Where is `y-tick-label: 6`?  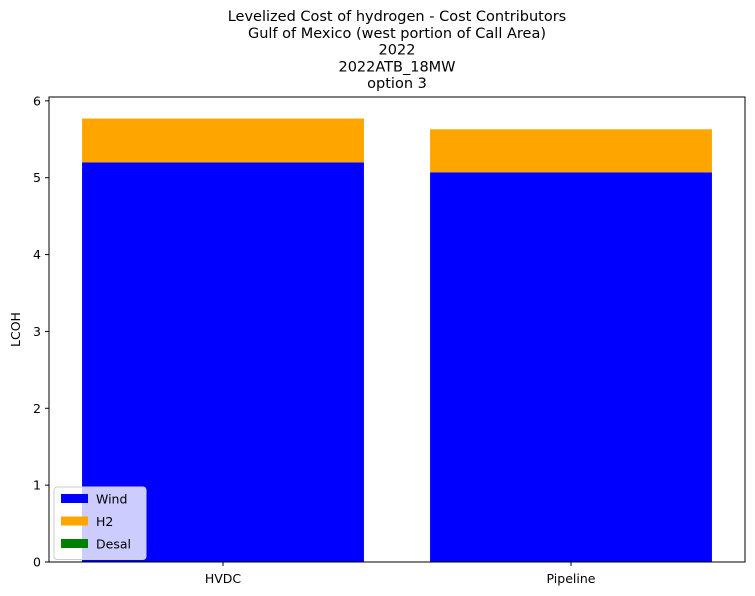 y-tick-label: 6 is located at coordinates (37, 100).